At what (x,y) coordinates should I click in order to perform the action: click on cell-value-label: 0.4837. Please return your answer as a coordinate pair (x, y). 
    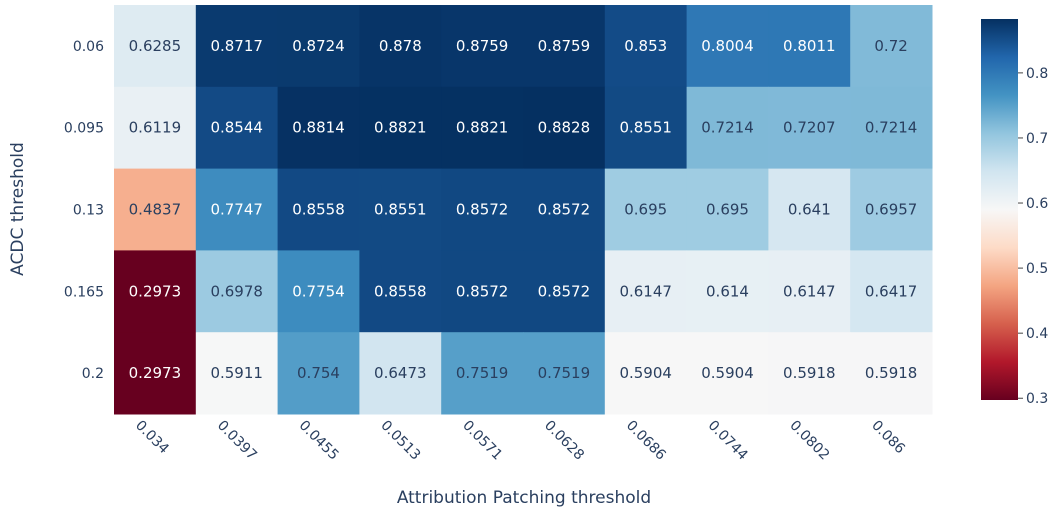
    Looking at the image, I should click on (155, 210).